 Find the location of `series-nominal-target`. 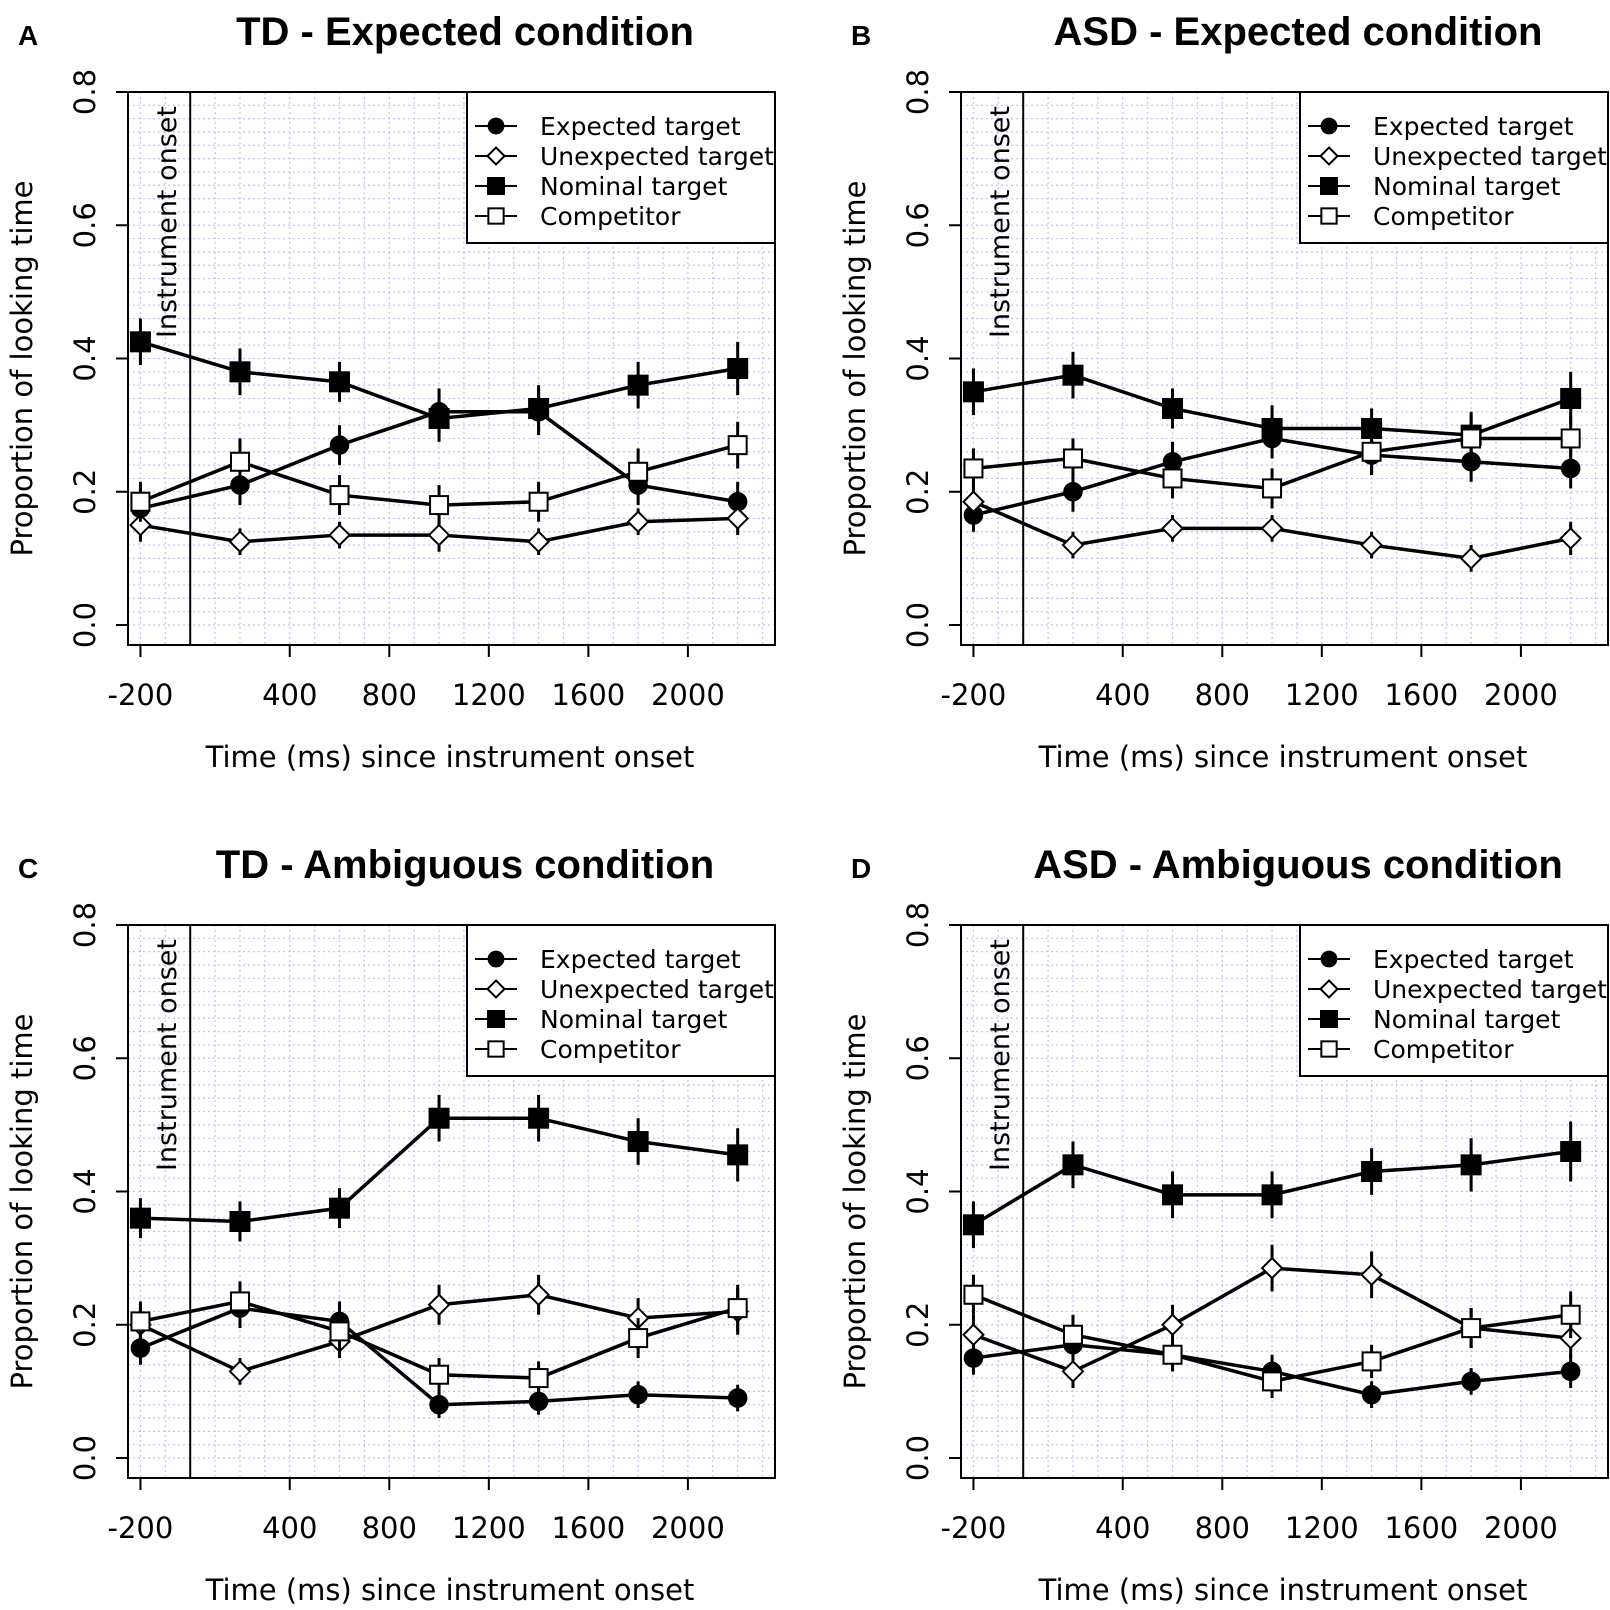

series-nominal-target is located at coordinates (439, 1168).